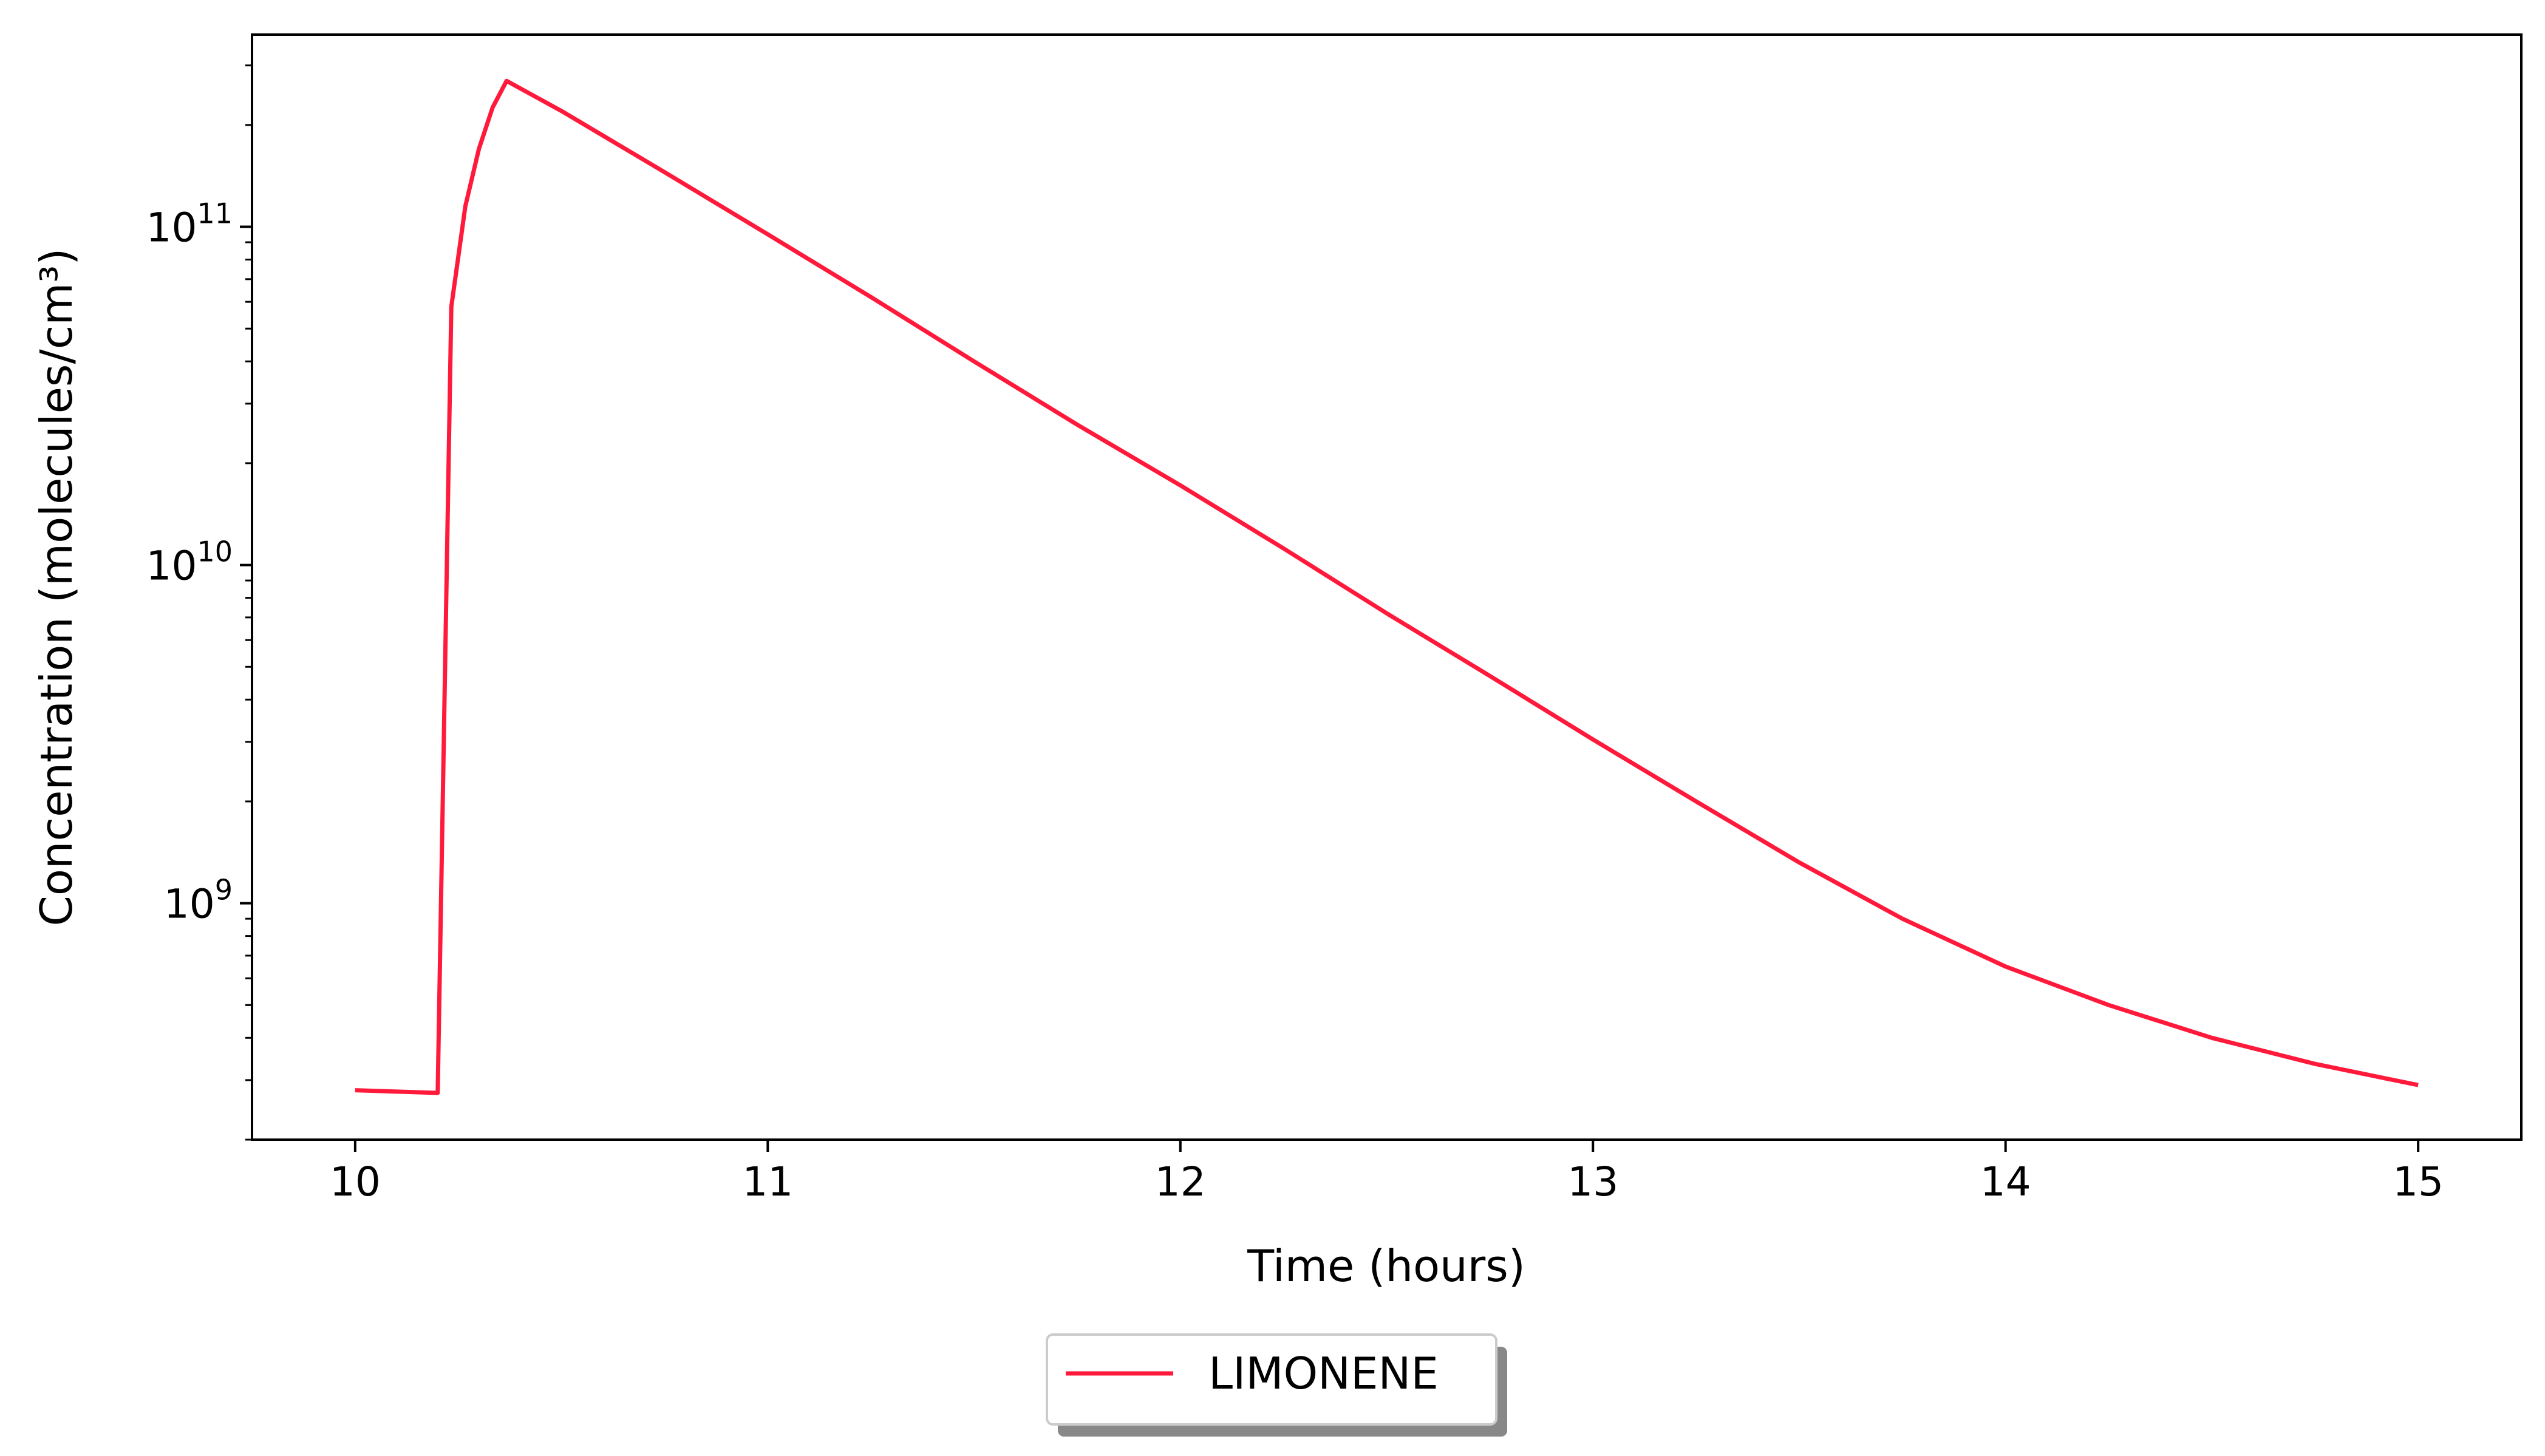 The width and height of the screenshot is (2545, 1456). Describe the element at coordinates (189, 563) in the screenshot. I see `y-tick-label: 1010` at that location.